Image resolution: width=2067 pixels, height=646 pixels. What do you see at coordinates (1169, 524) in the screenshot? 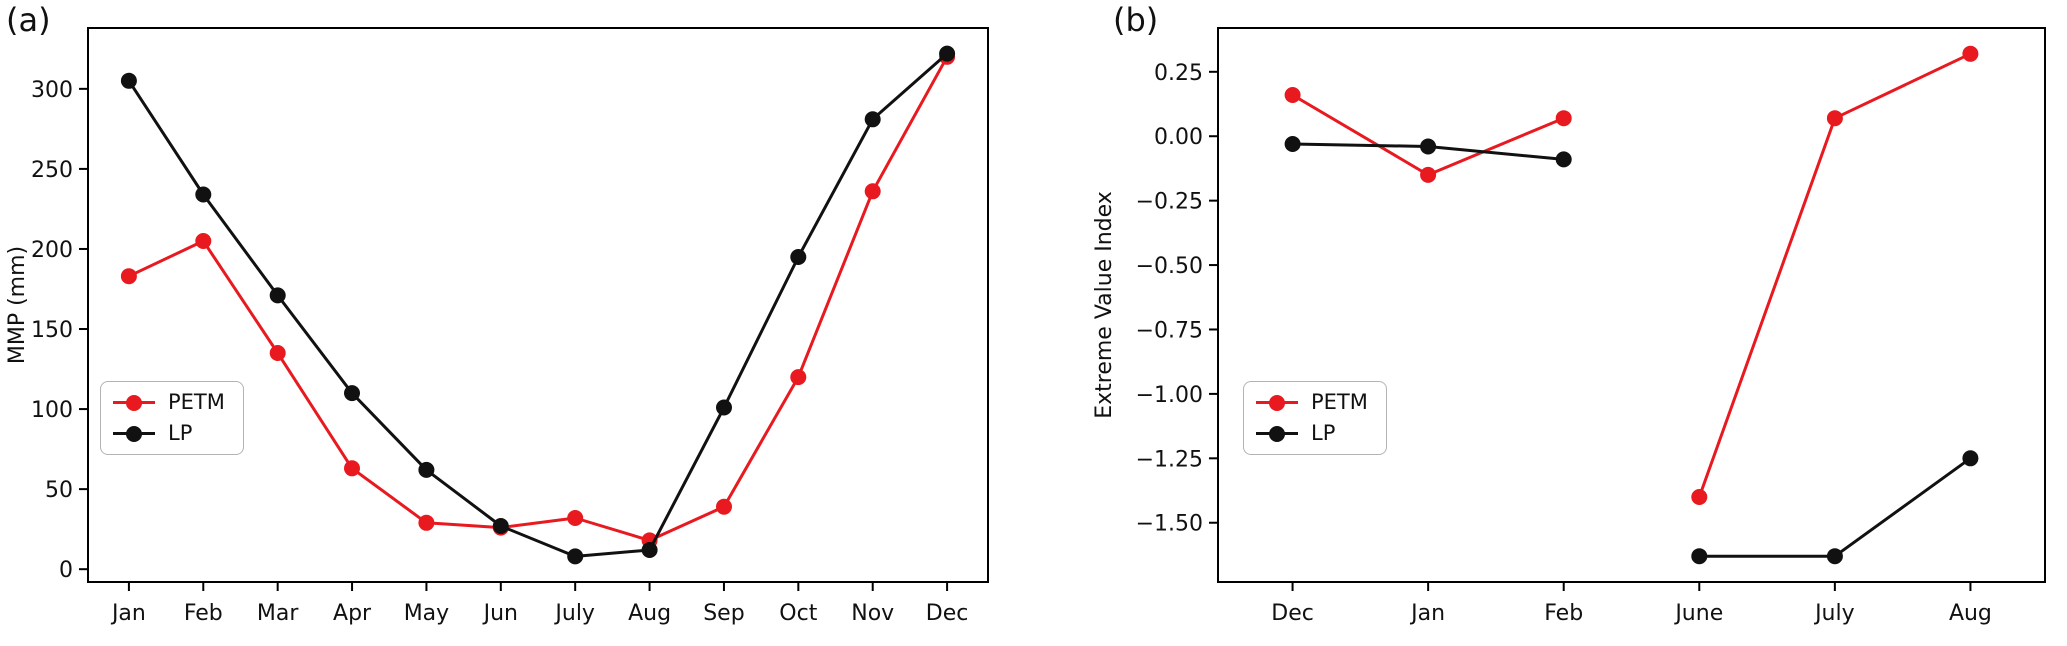
I see `y-tick-label: −1.50` at bounding box center [1169, 524].